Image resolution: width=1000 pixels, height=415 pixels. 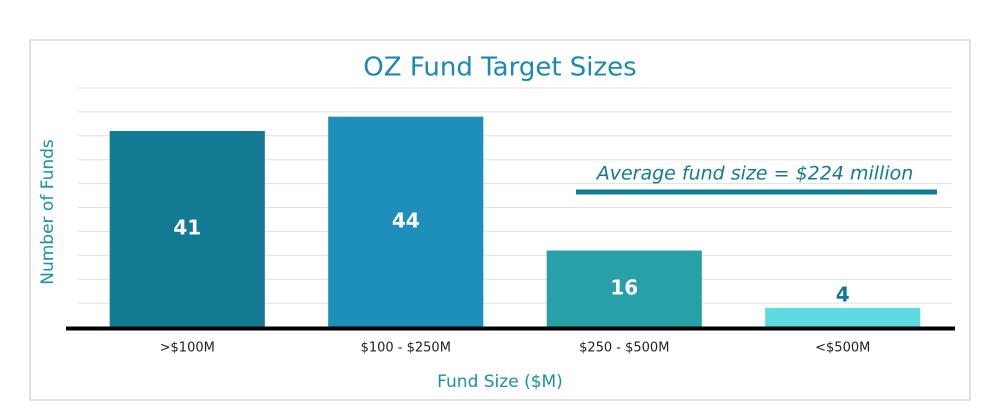 What do you see at coordinates (48, 212) in the screenshot?
I see `y-axis-label: Number of Funds` at bounding box center [48, 212].